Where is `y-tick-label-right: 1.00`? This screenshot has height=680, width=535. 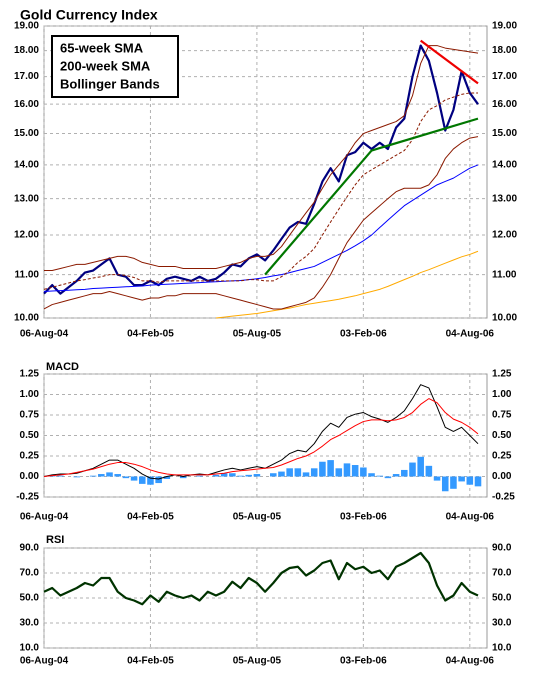 y-tick-label-right: 1.00 is located at coordinates (502, 394).